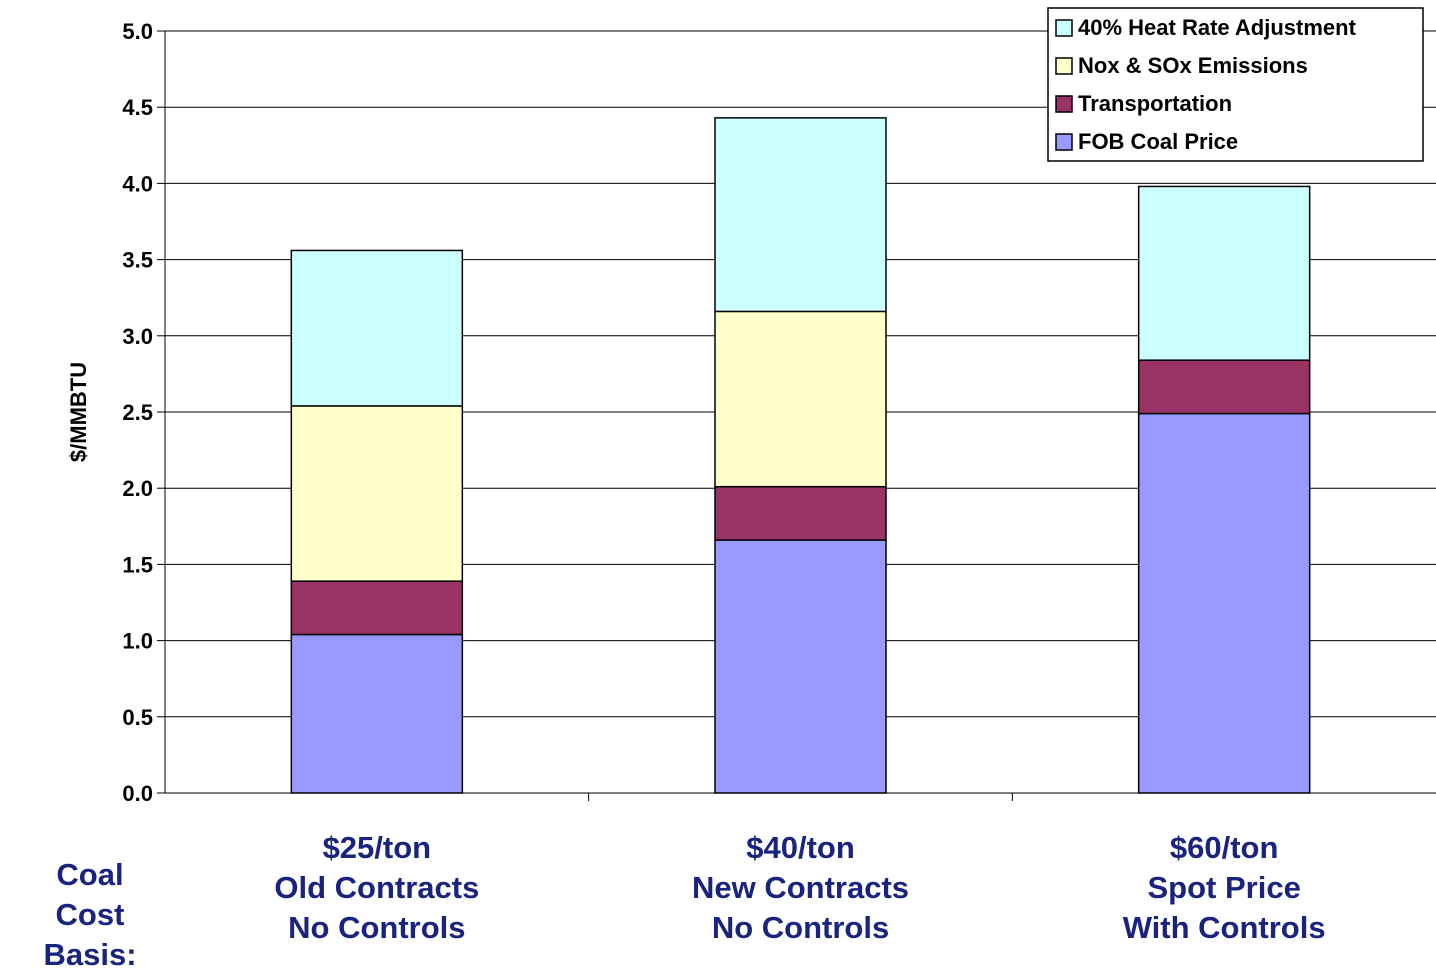 The image size is (1436, 975). I want to click on category-label-line: With Controls, so click(1224, 927).